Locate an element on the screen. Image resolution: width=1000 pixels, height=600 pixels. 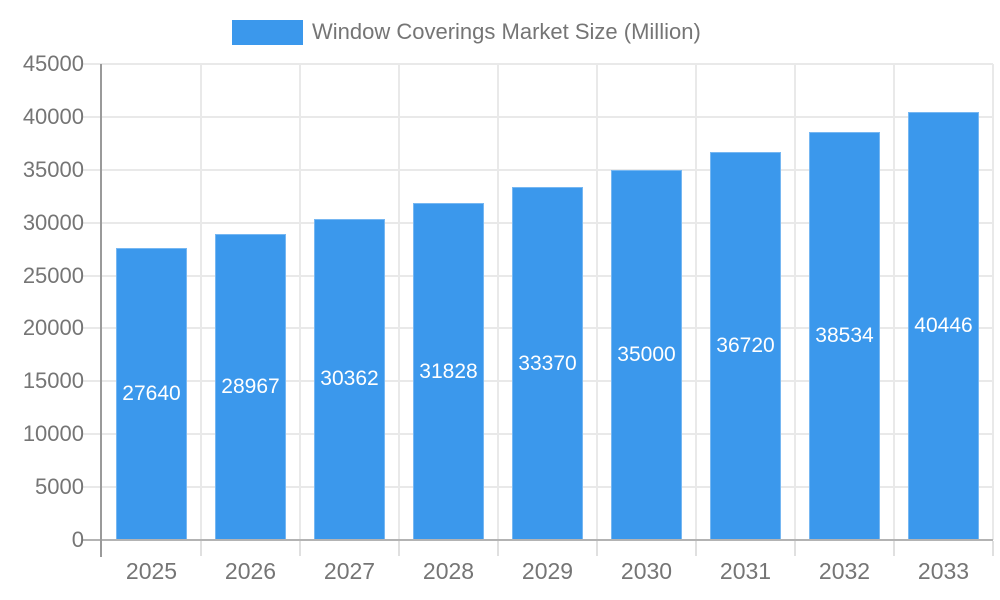
legend-swatch is located at coordinates (267, 32).